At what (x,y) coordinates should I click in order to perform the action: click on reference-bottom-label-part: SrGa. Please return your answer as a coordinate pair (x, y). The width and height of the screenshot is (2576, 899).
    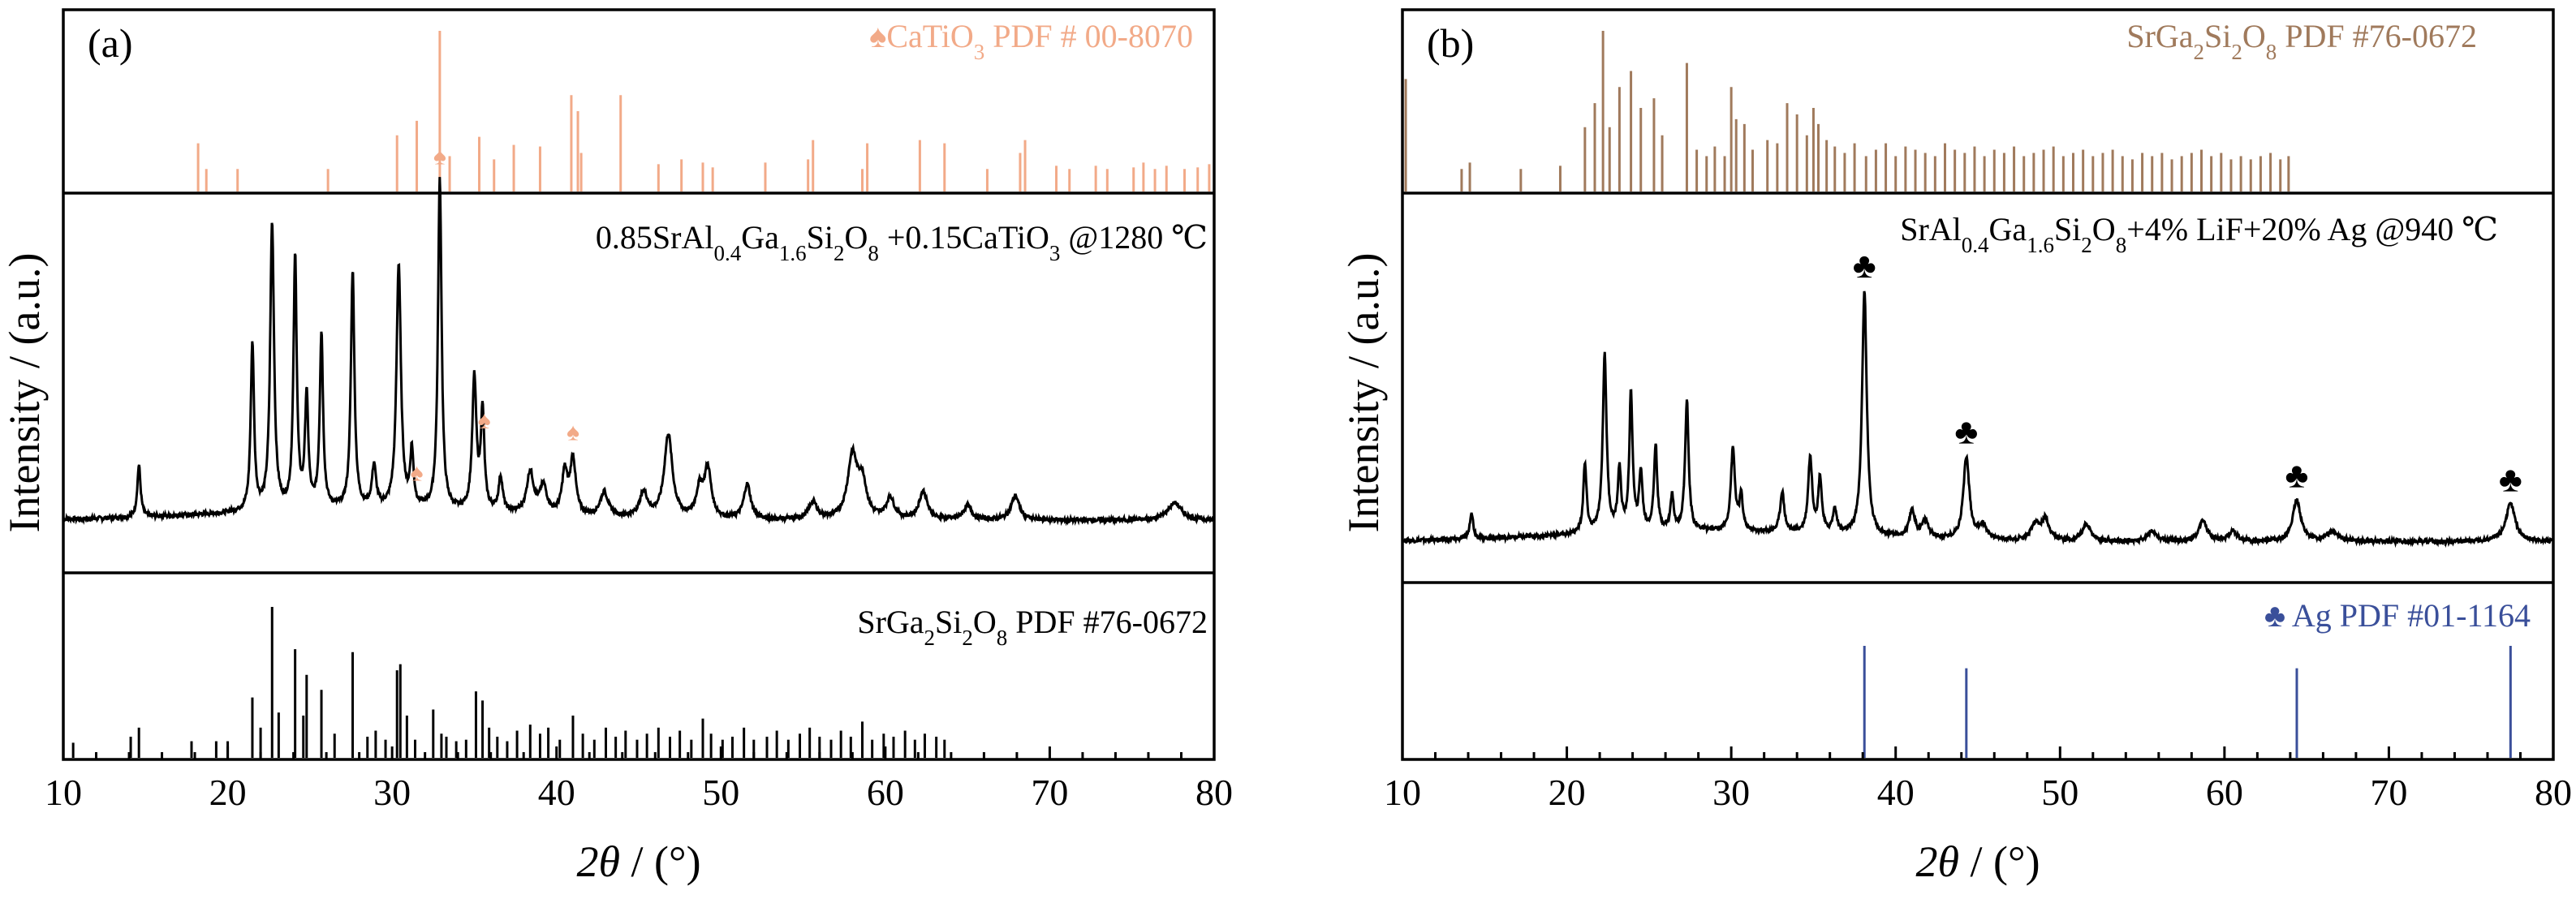
    Looking at the image, I should click on (891, 622).